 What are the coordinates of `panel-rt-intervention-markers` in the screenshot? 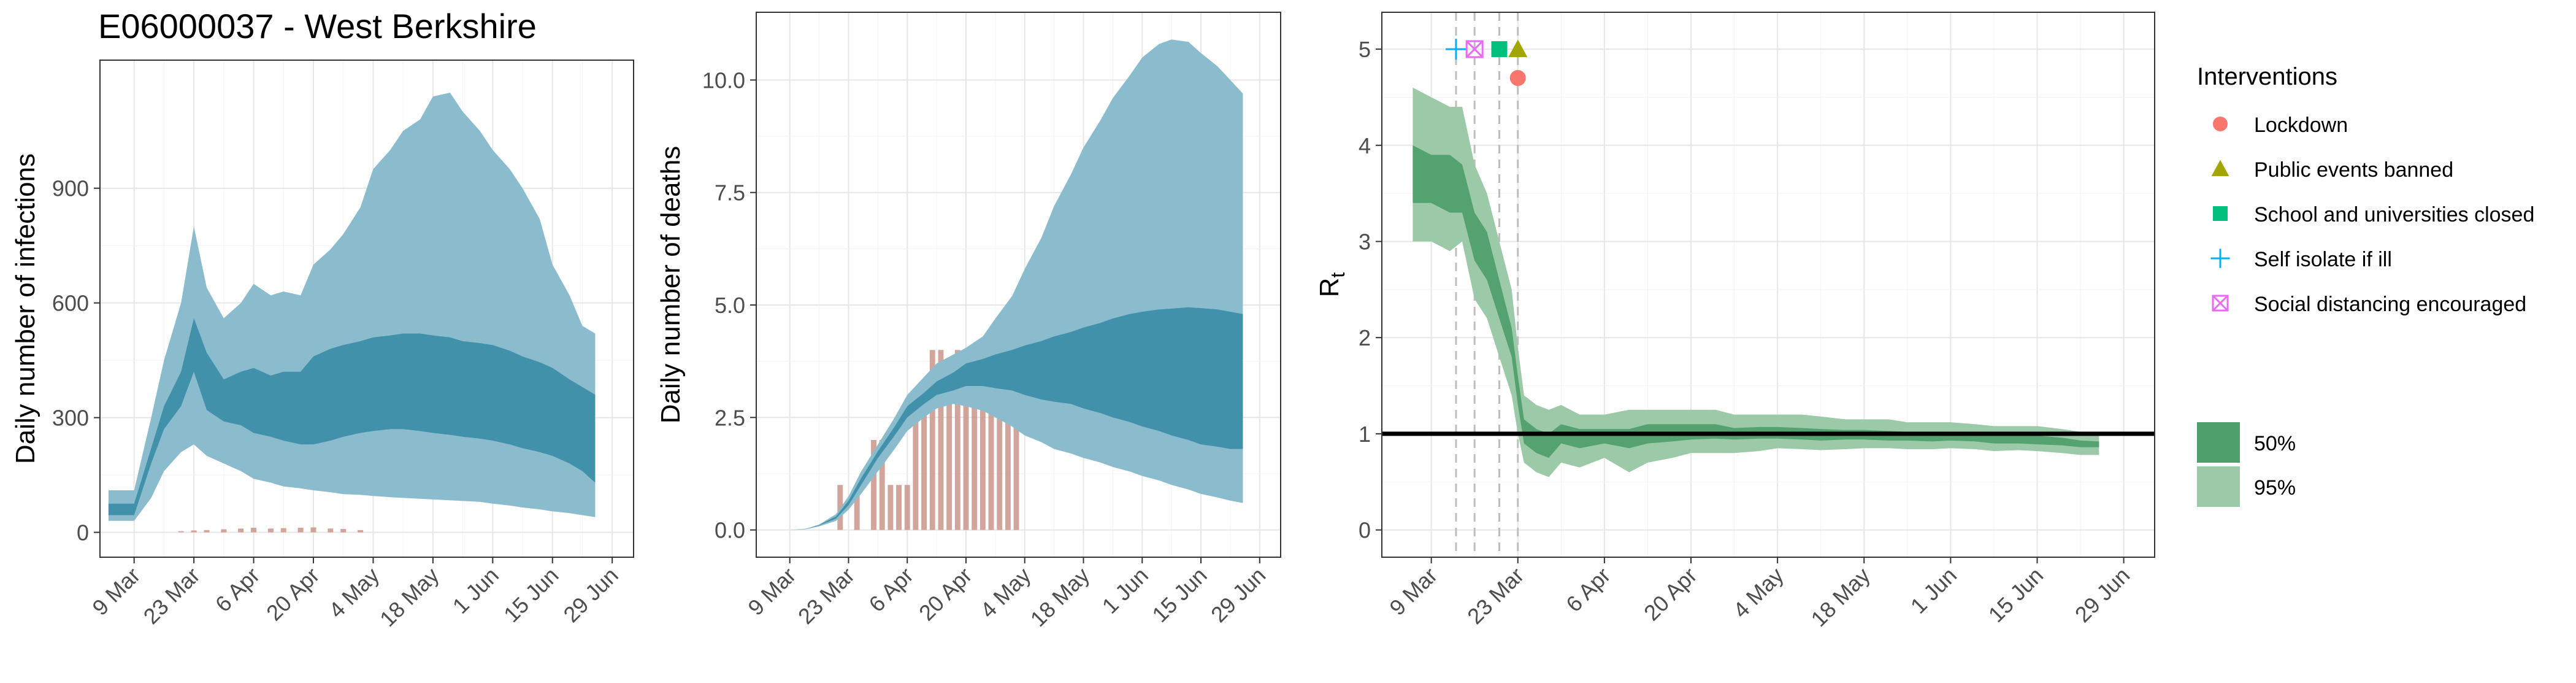 It's located at (1487, 63).